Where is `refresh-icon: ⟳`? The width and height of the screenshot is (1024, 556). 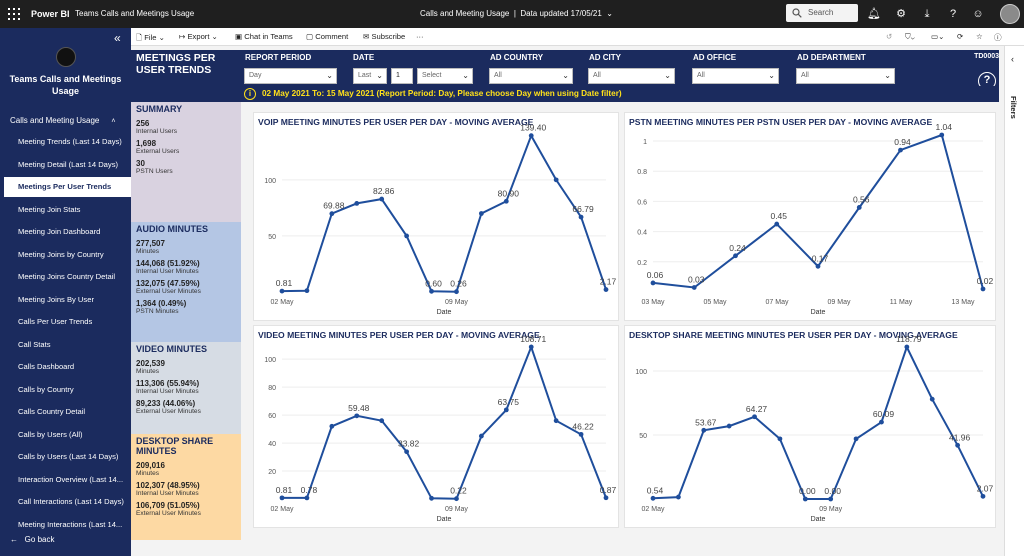 refresh-icon: ⟳ is located at coordinates (960, 36).